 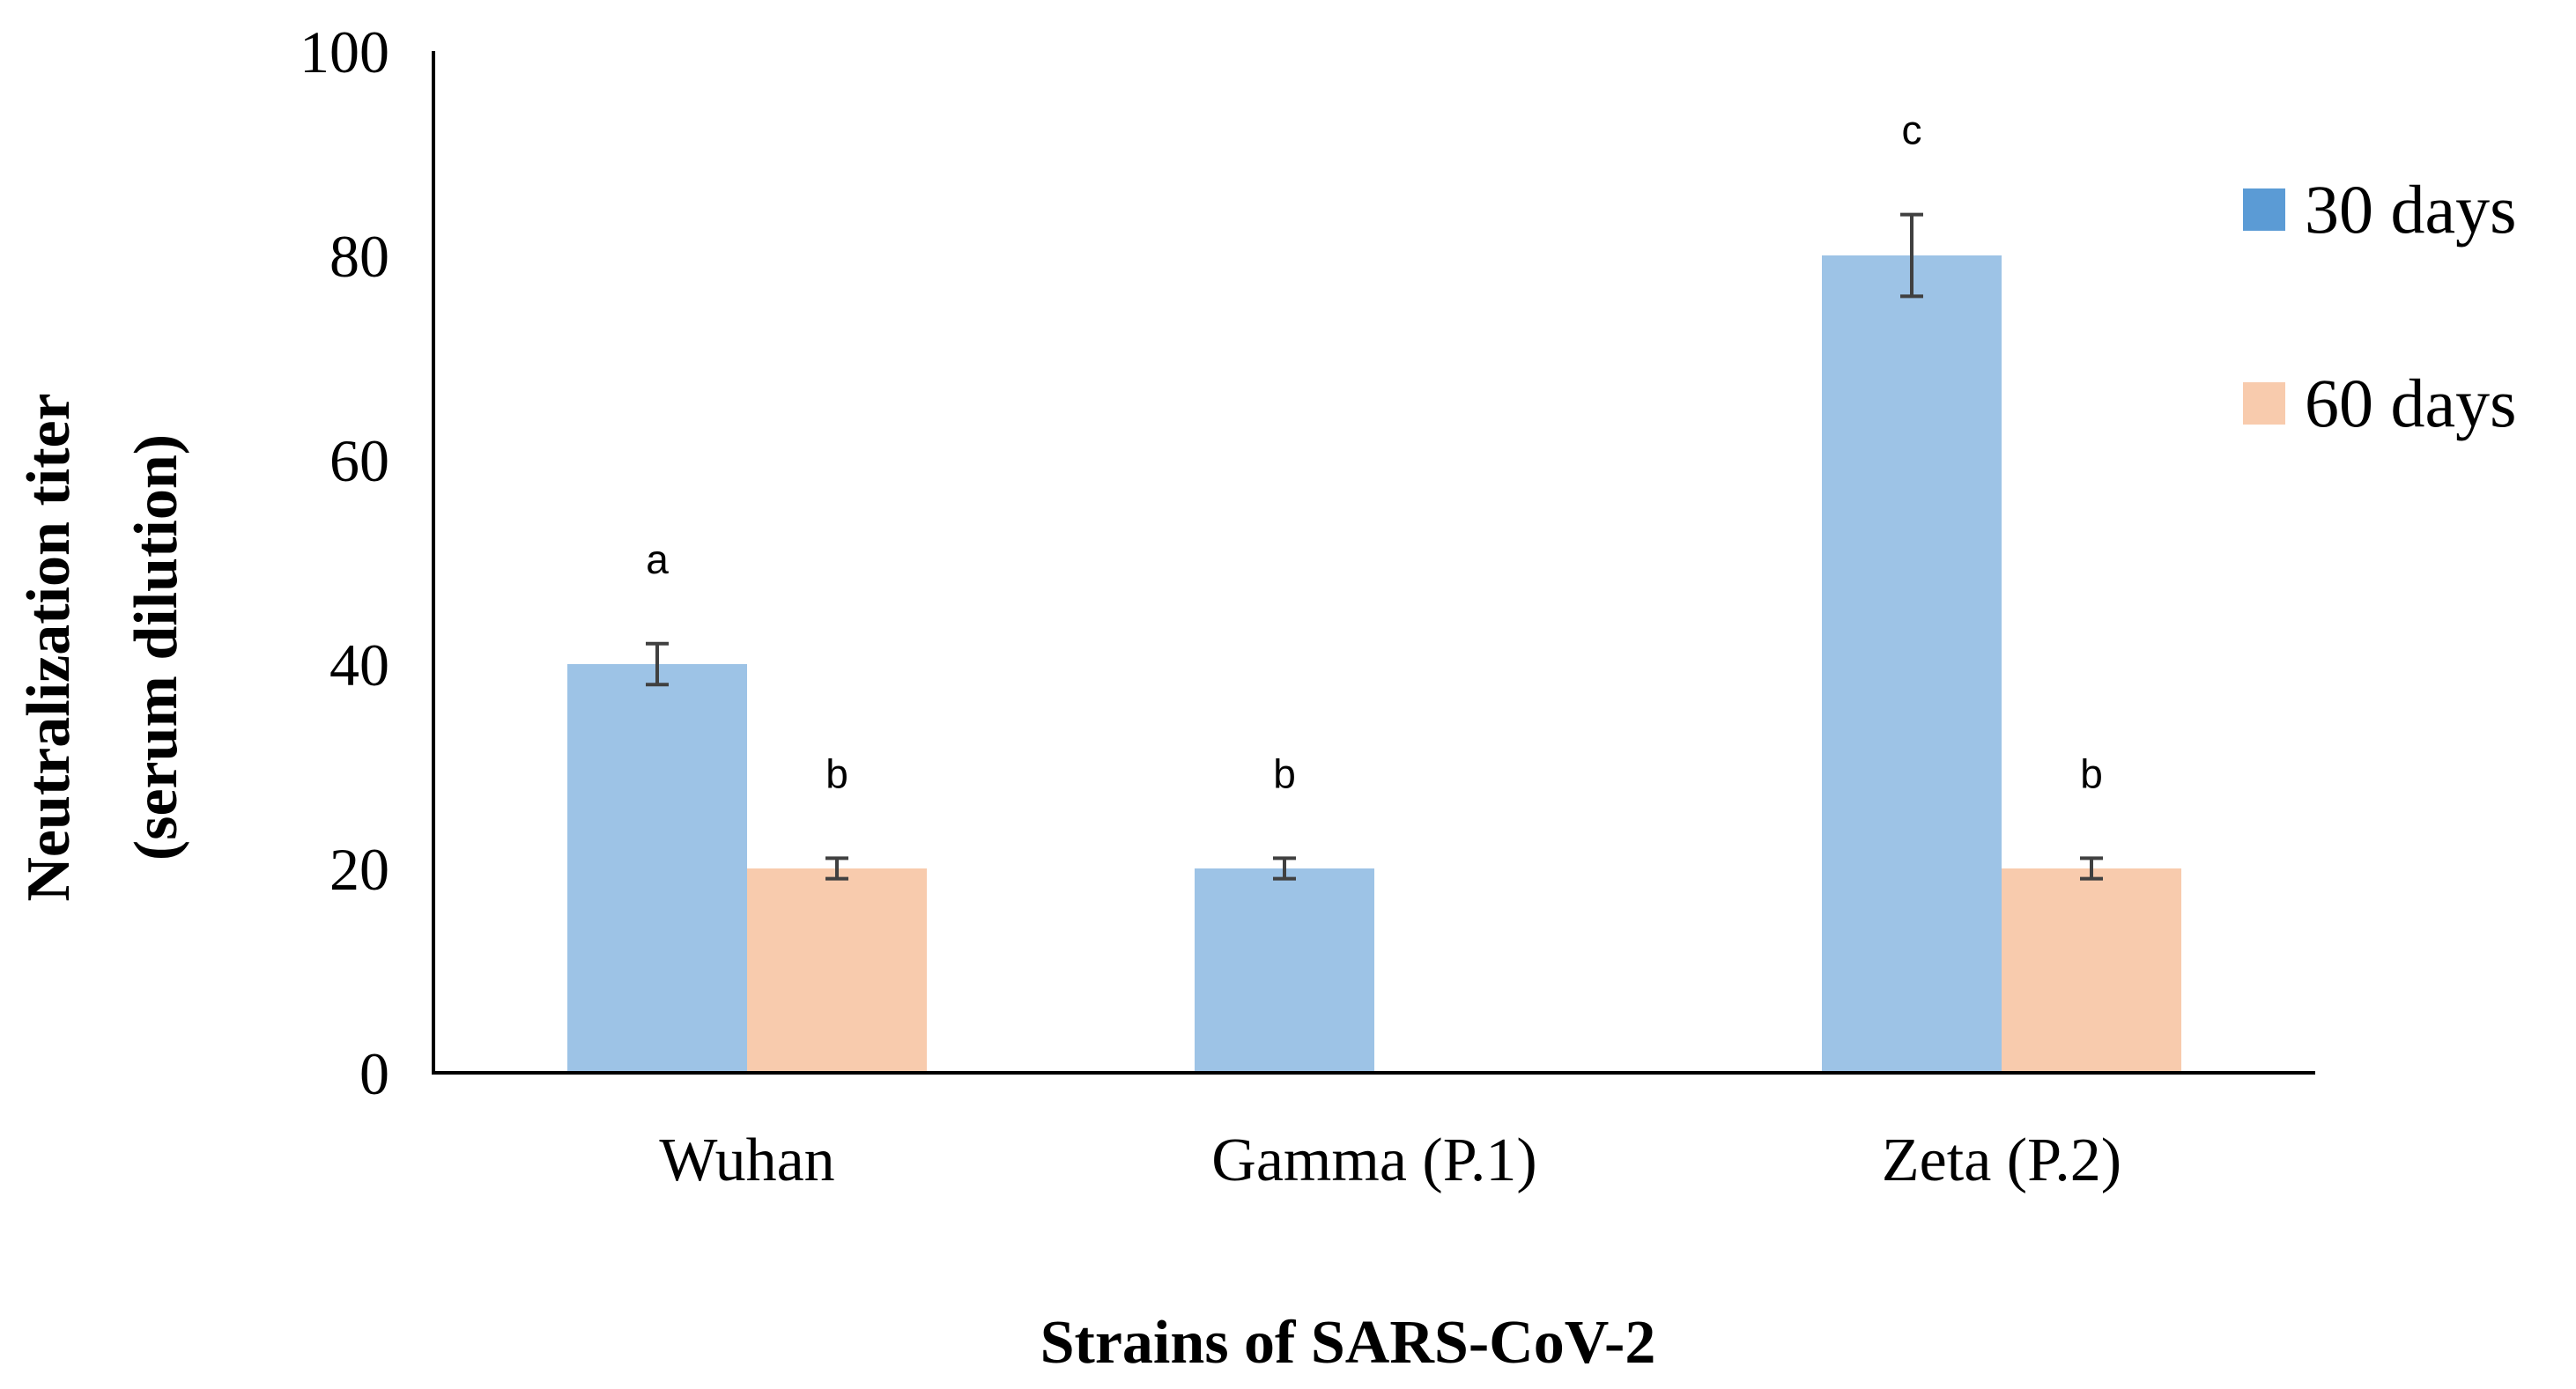 What do you see at coordinates (49, 647) in the screenshot?
I see `y-axis-title-line1: Neutralization titer` at bounding box center [49, 647].